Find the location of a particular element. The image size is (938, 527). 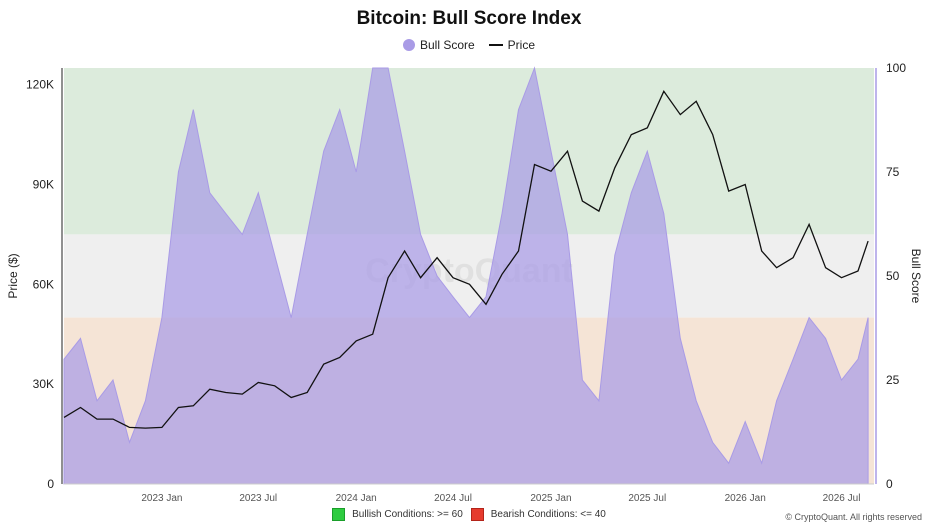

legend-item-price: Price is located at coordinates (512, 45).